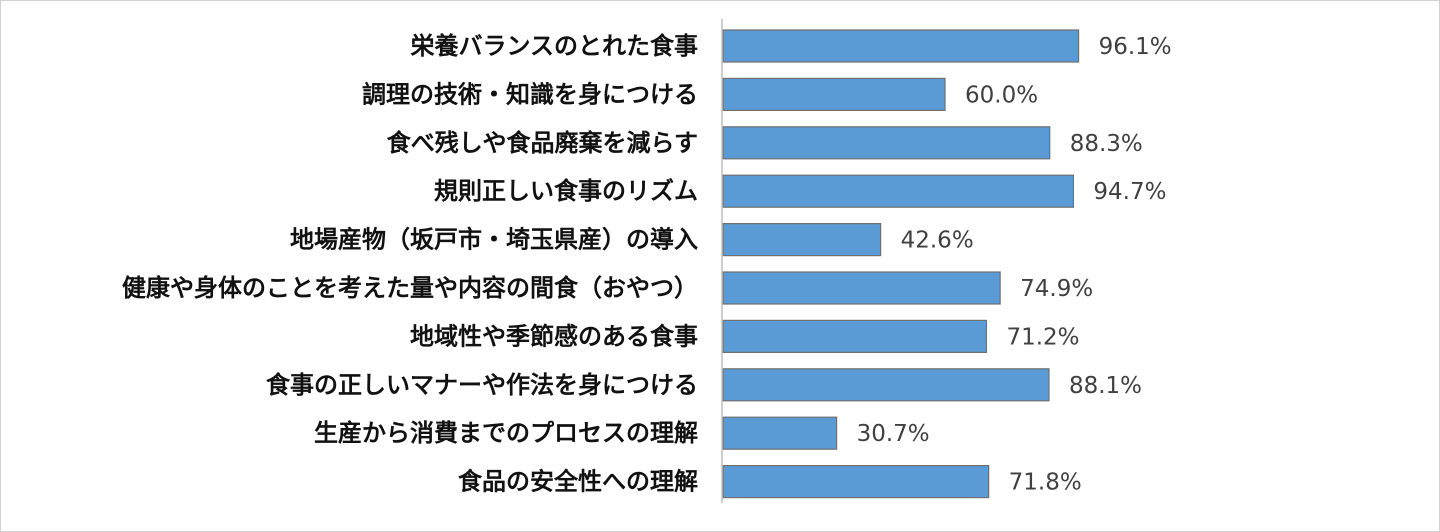 The height and width of the screenshot is (532, 1440). Describe the element at coordinates (1045, 483) in the screenshot. I see `value-label-9: 71.8%` at that location.